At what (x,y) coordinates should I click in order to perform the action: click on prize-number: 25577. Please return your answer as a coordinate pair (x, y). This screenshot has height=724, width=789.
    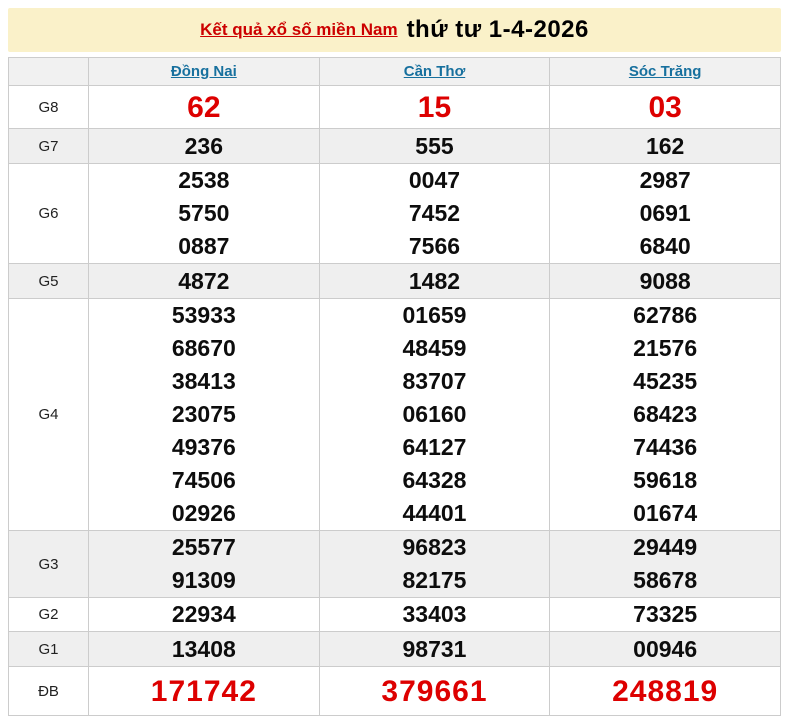
    Looking at the image, I should click on (203, 547).